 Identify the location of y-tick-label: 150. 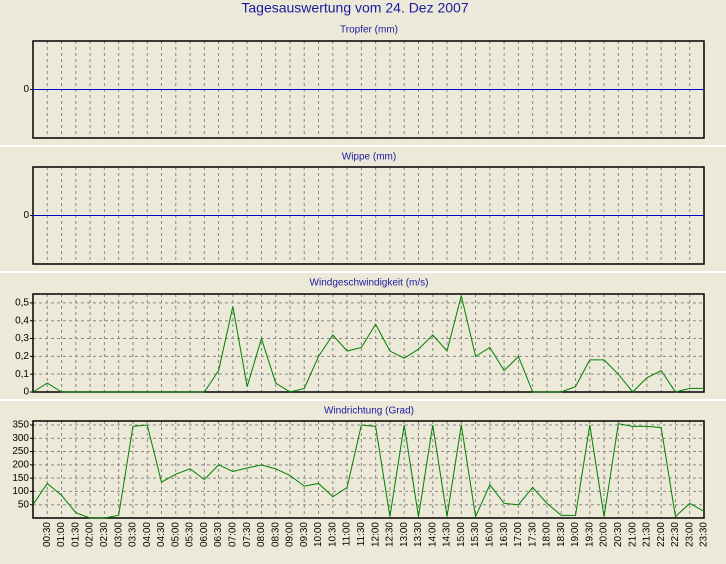
(20, 478).